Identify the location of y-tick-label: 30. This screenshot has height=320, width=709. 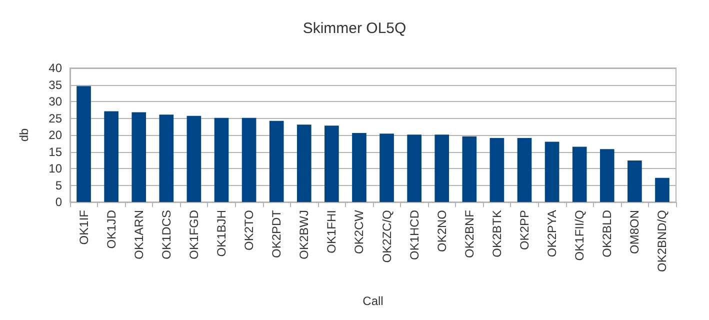
(55, 101).